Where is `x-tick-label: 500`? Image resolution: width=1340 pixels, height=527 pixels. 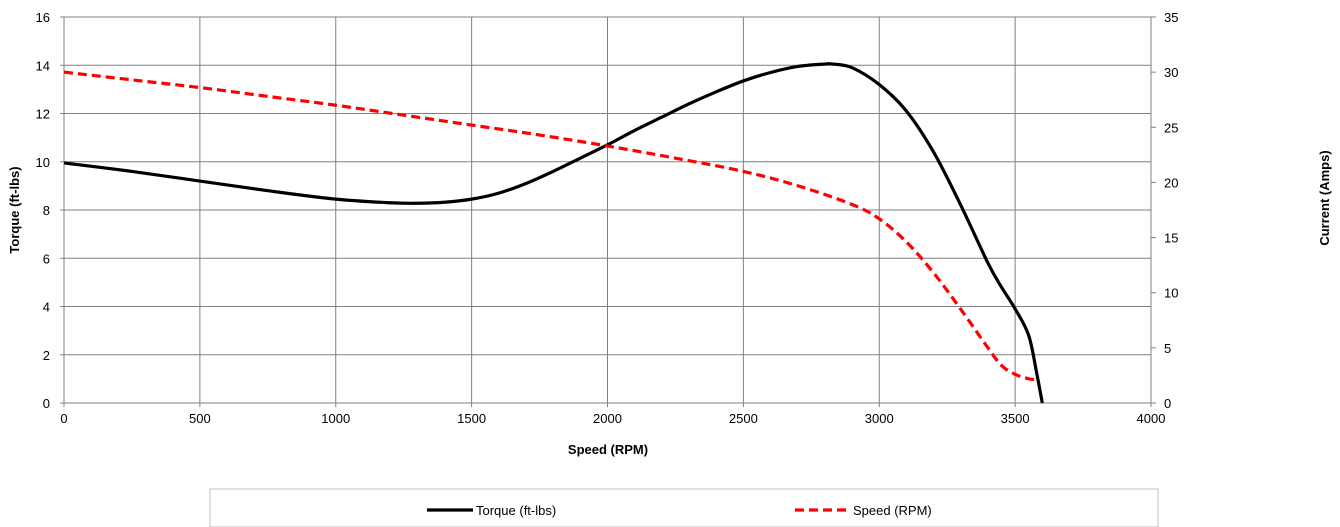
x-tick-label: 500 is located at coordinates (200, 418).